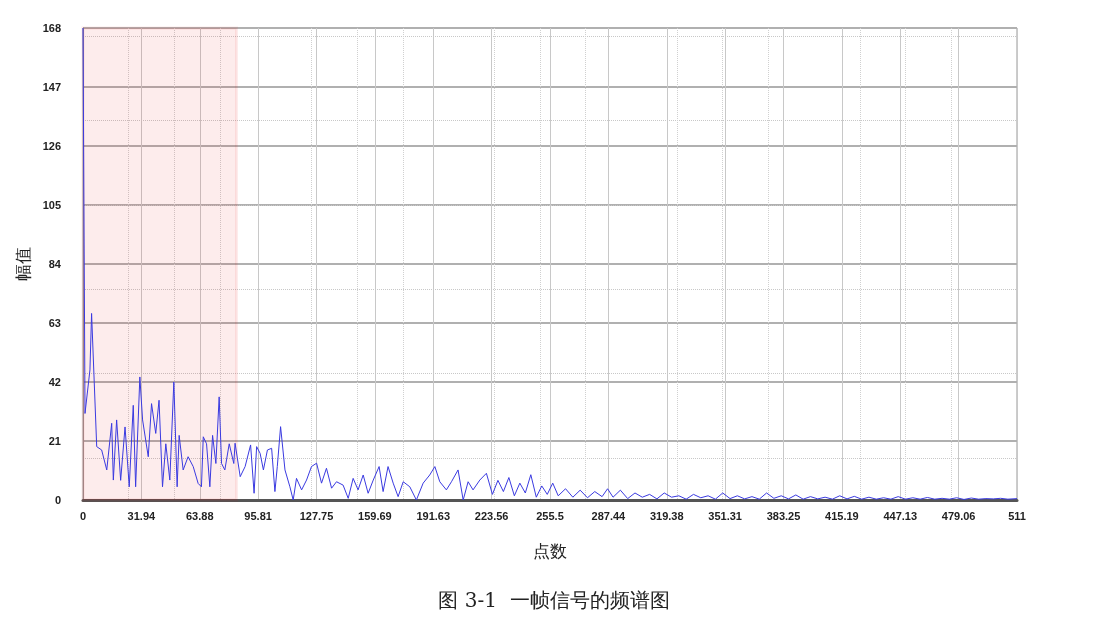  What do you see at coordinates (142, 515) in the screenshot?
I see `x-tick-label: 31.94` at bounding box center [142, 515].